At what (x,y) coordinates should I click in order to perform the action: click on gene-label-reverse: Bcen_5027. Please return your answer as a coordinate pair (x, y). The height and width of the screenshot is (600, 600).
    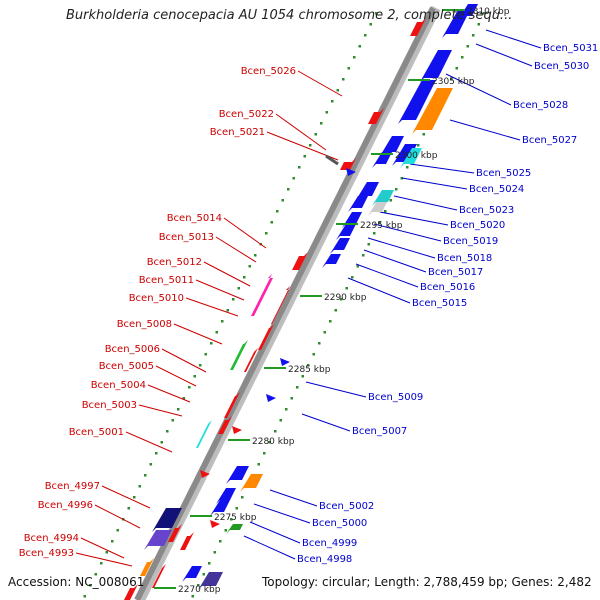
    Looking at the image, I should click on (549, 140).